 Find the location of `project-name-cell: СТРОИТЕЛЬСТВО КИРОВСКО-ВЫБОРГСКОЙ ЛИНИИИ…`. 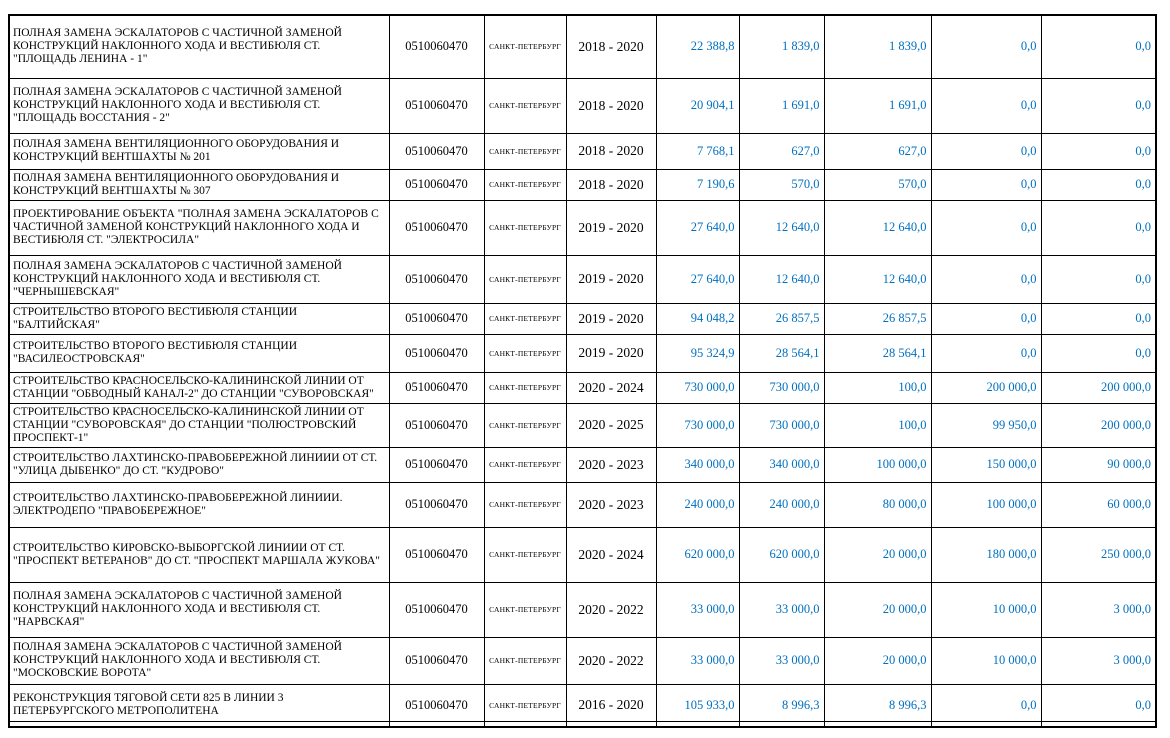

project-name-cell: СТРОИТЕЛЬСТВО КИРОВСКО-ВЫБОРГСКОЙ ЛИНИИИ… is located at coordinates (199, 554).